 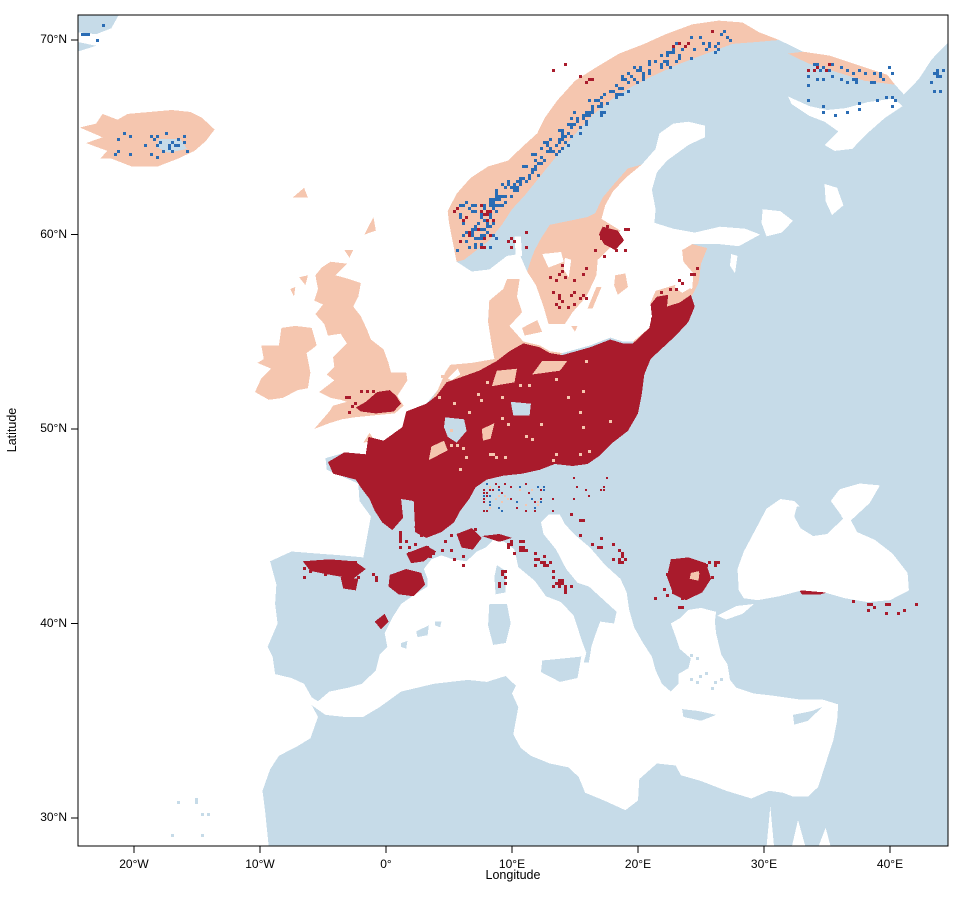 What do you see at coordinates (496, 538) in the screenshot?
I see `liguria-red-region` at bounding box center [496, 538].